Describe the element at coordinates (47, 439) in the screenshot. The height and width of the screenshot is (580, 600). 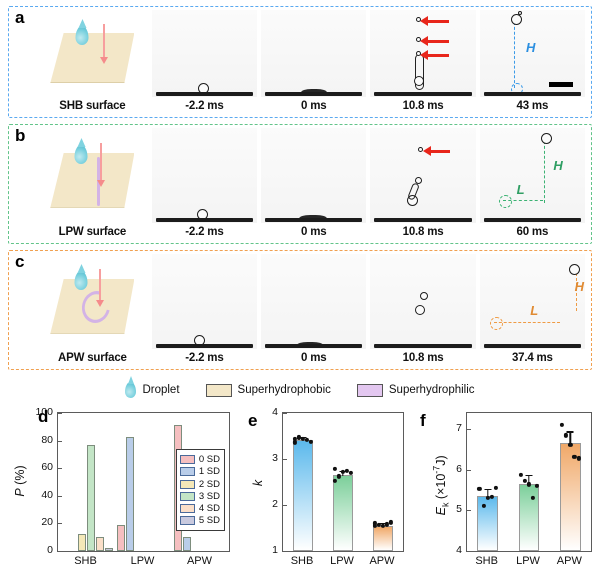
I see `axis-tick-label-y: 80` at that location.